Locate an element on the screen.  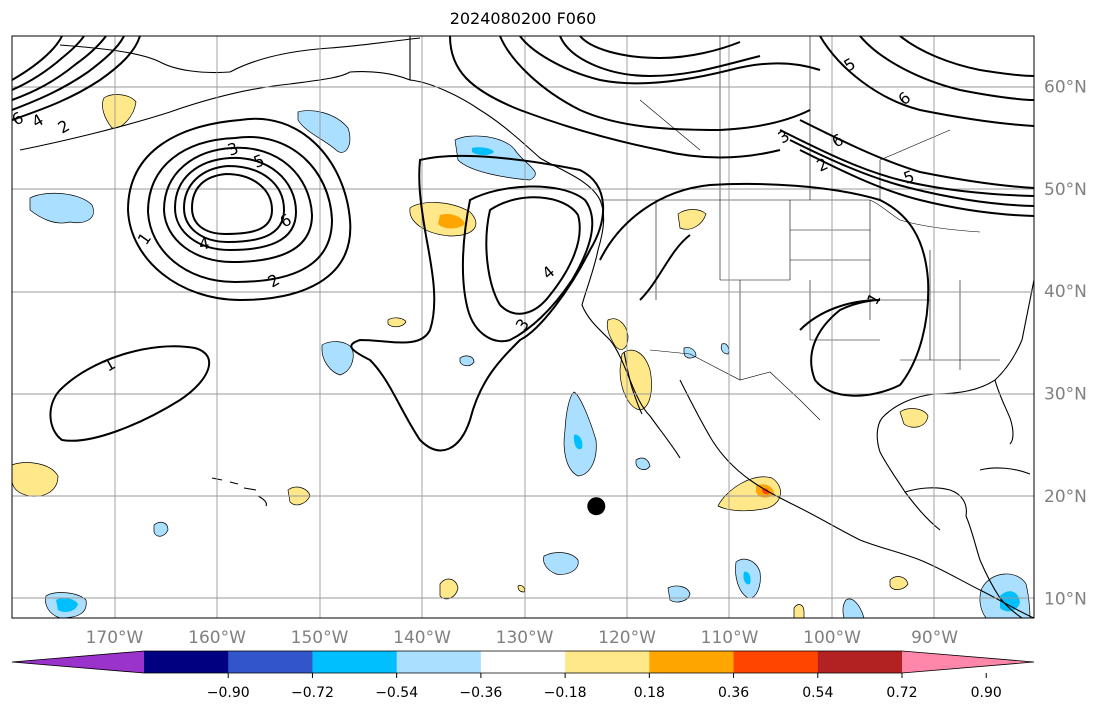
colorbar-tick-label: −0.72 is located at coordinates (312, 693).